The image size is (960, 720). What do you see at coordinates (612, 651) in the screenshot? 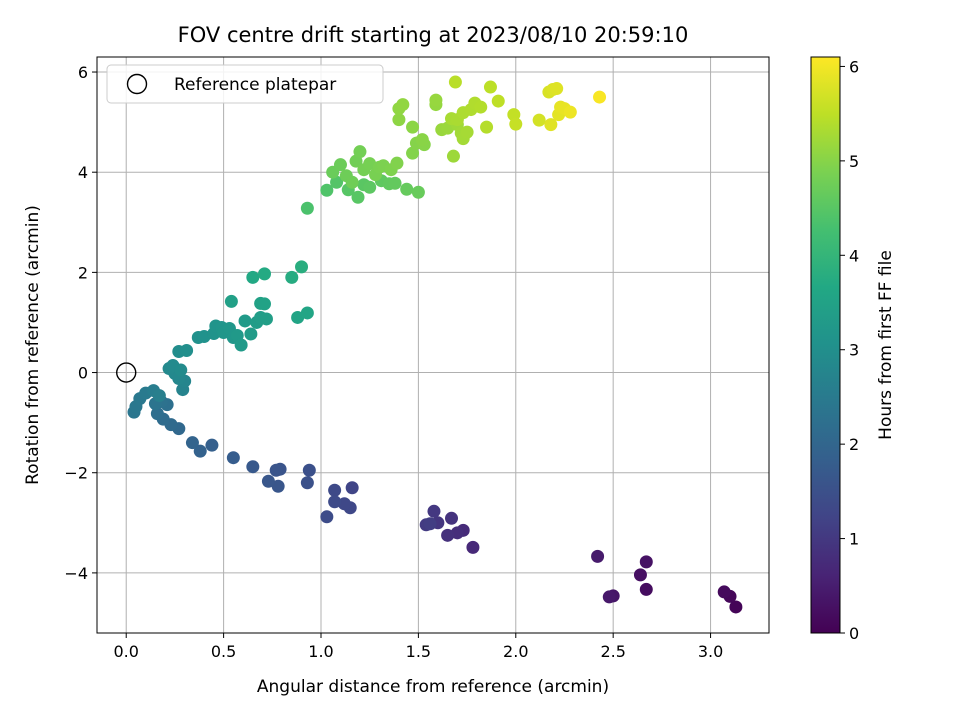
I see `x-tick-label: 2.5` at bounding box center [612, 651].